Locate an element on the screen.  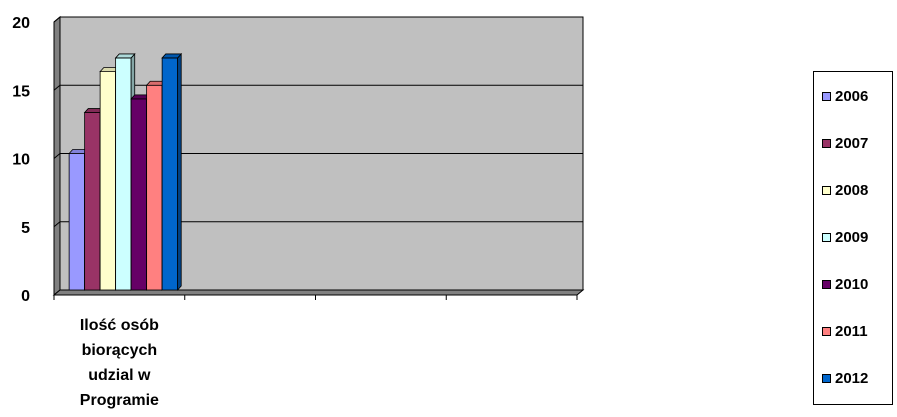
legend-label: 2010 is located at coordinates (852, 284).